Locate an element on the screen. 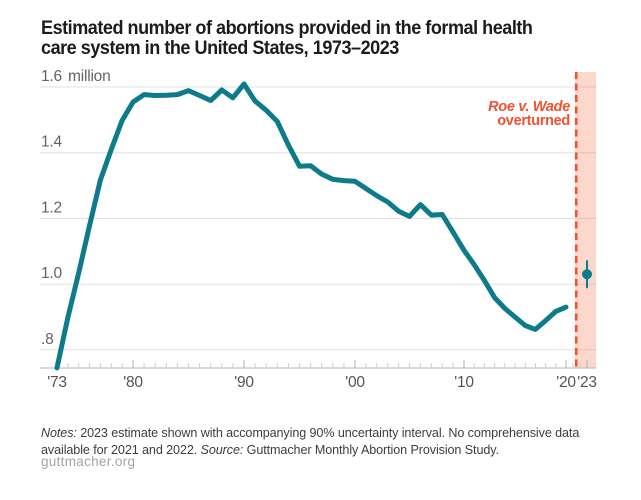  roe-v-wade-annotation: Roe v. Wade overturned is located at coordinates (529, 114).